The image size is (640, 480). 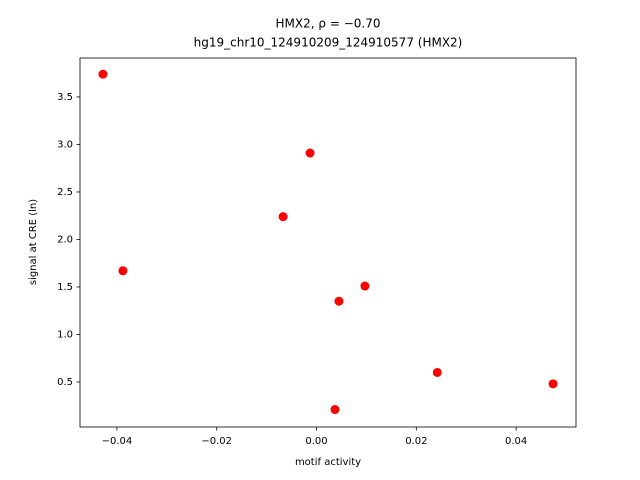 I want to click on x-axis-label: motif activity, so click(x=328, y=462).